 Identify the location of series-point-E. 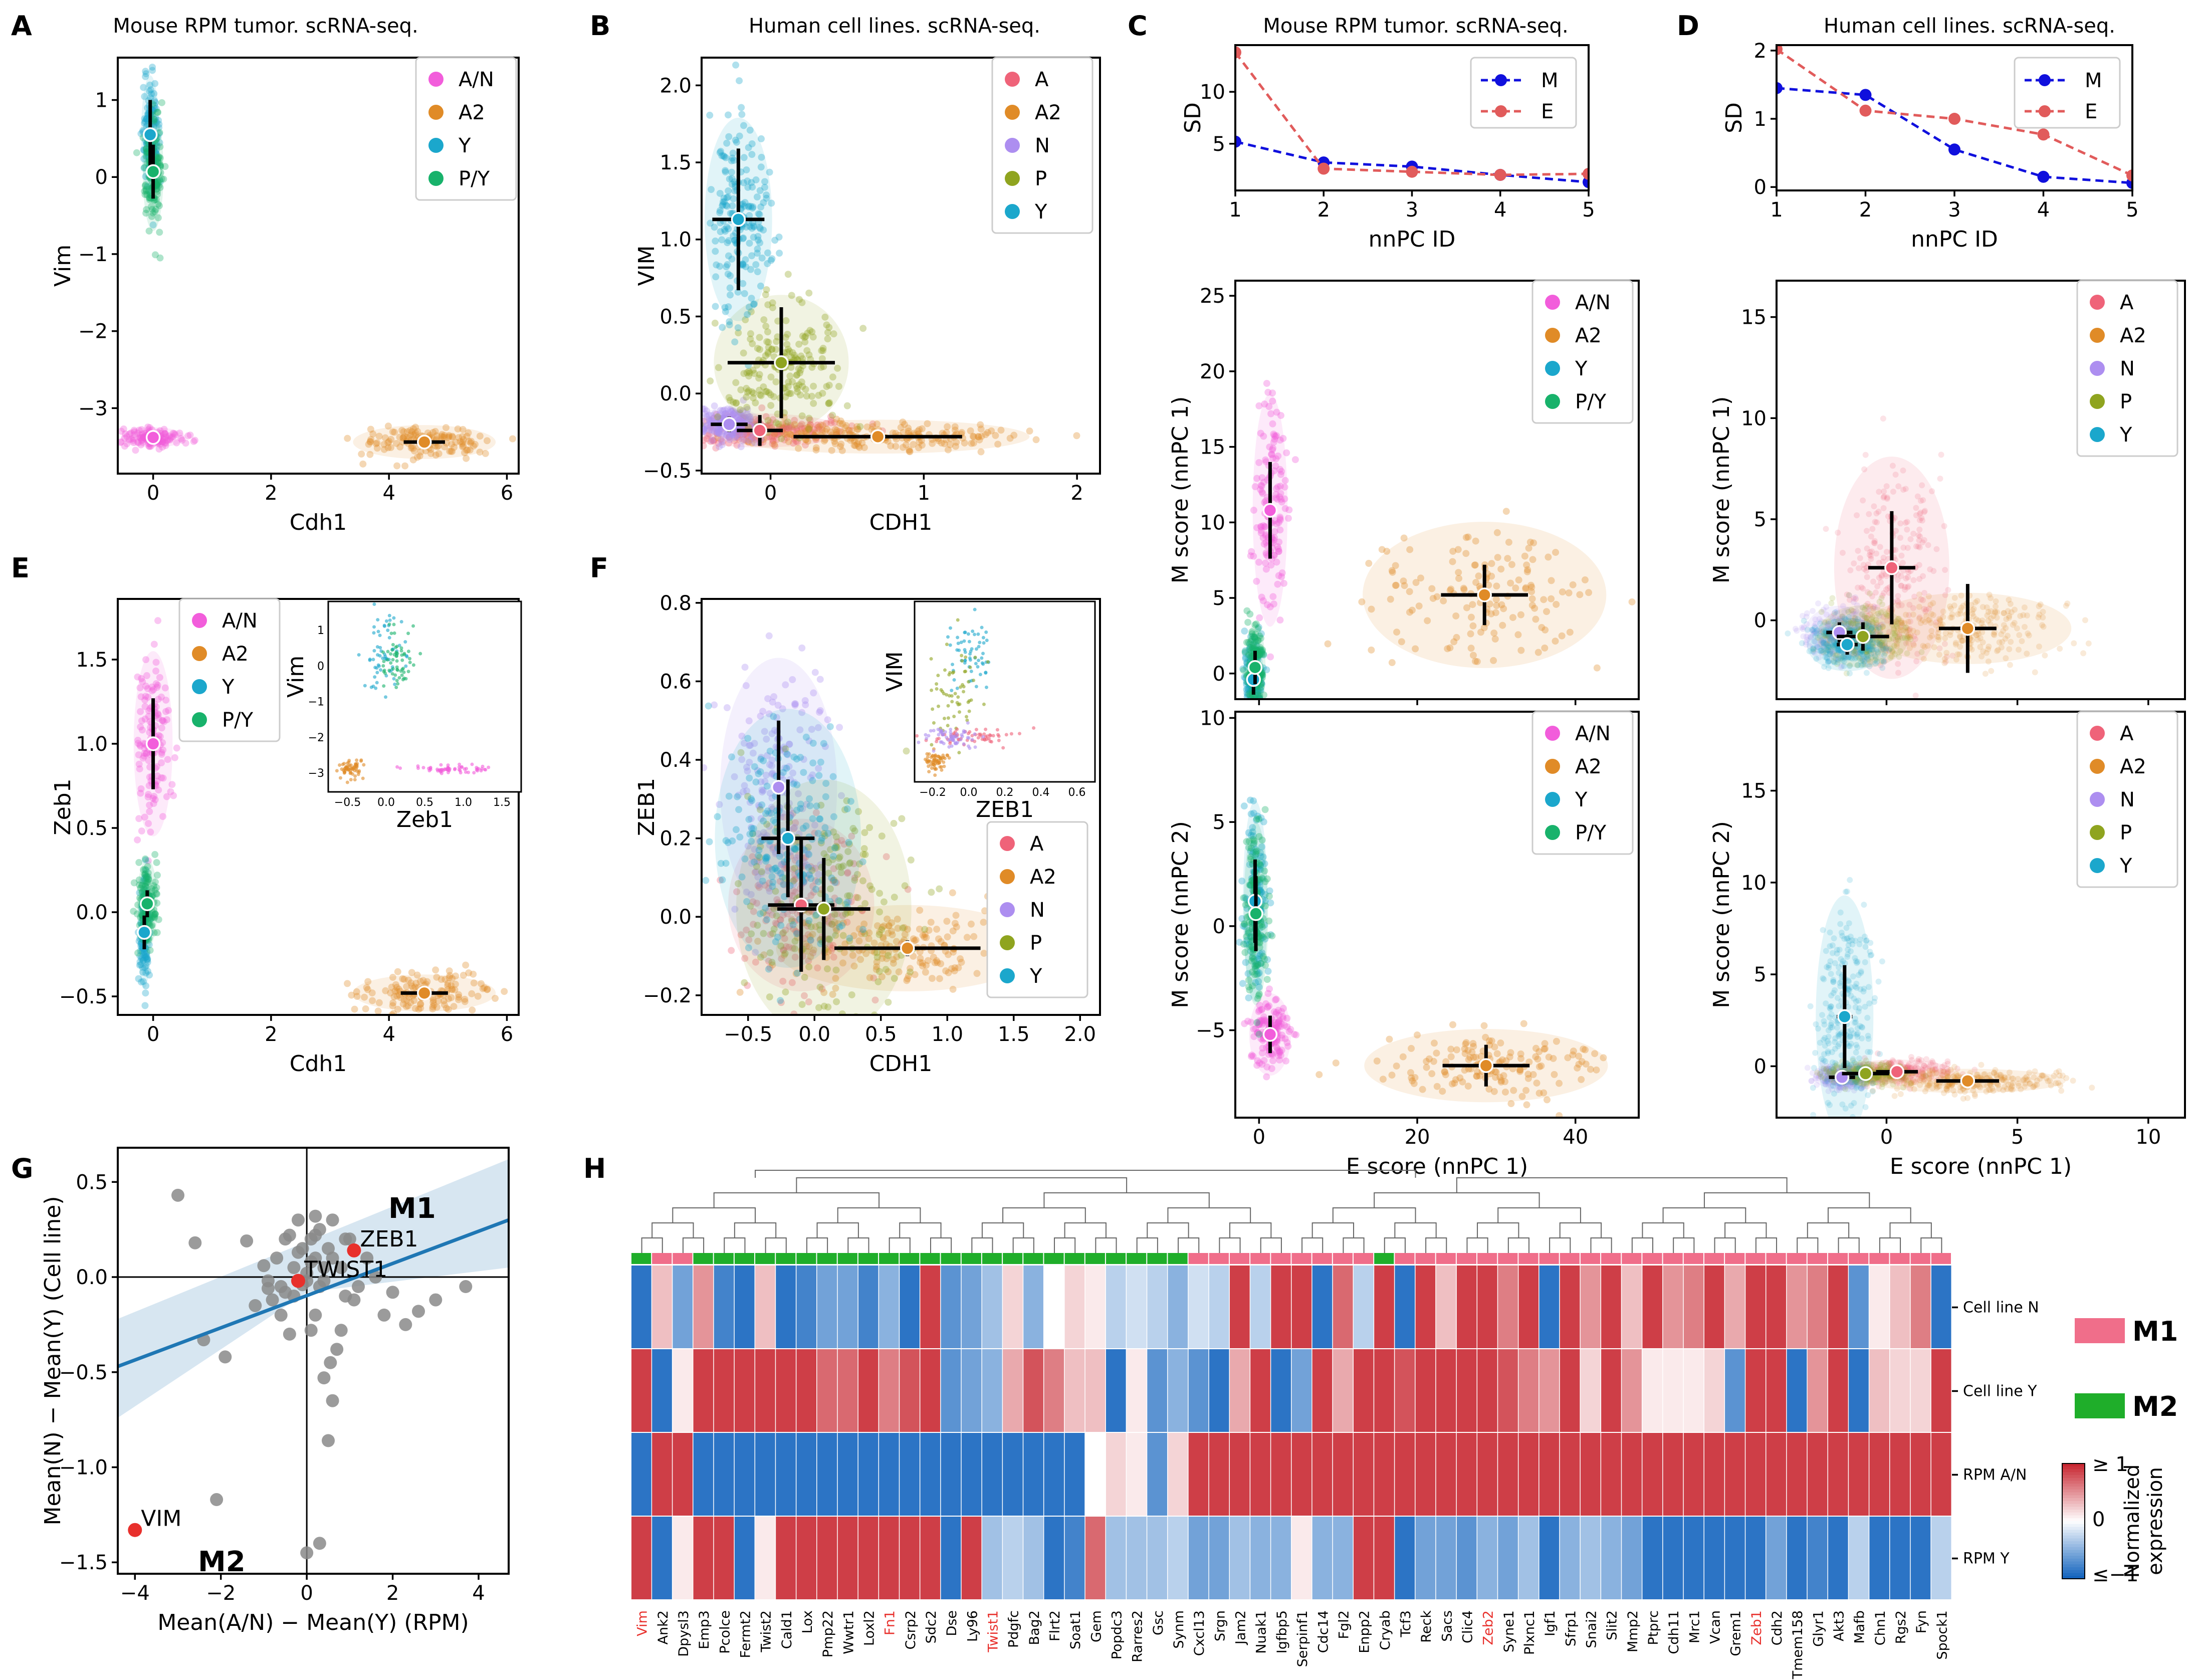
(1954, 119).